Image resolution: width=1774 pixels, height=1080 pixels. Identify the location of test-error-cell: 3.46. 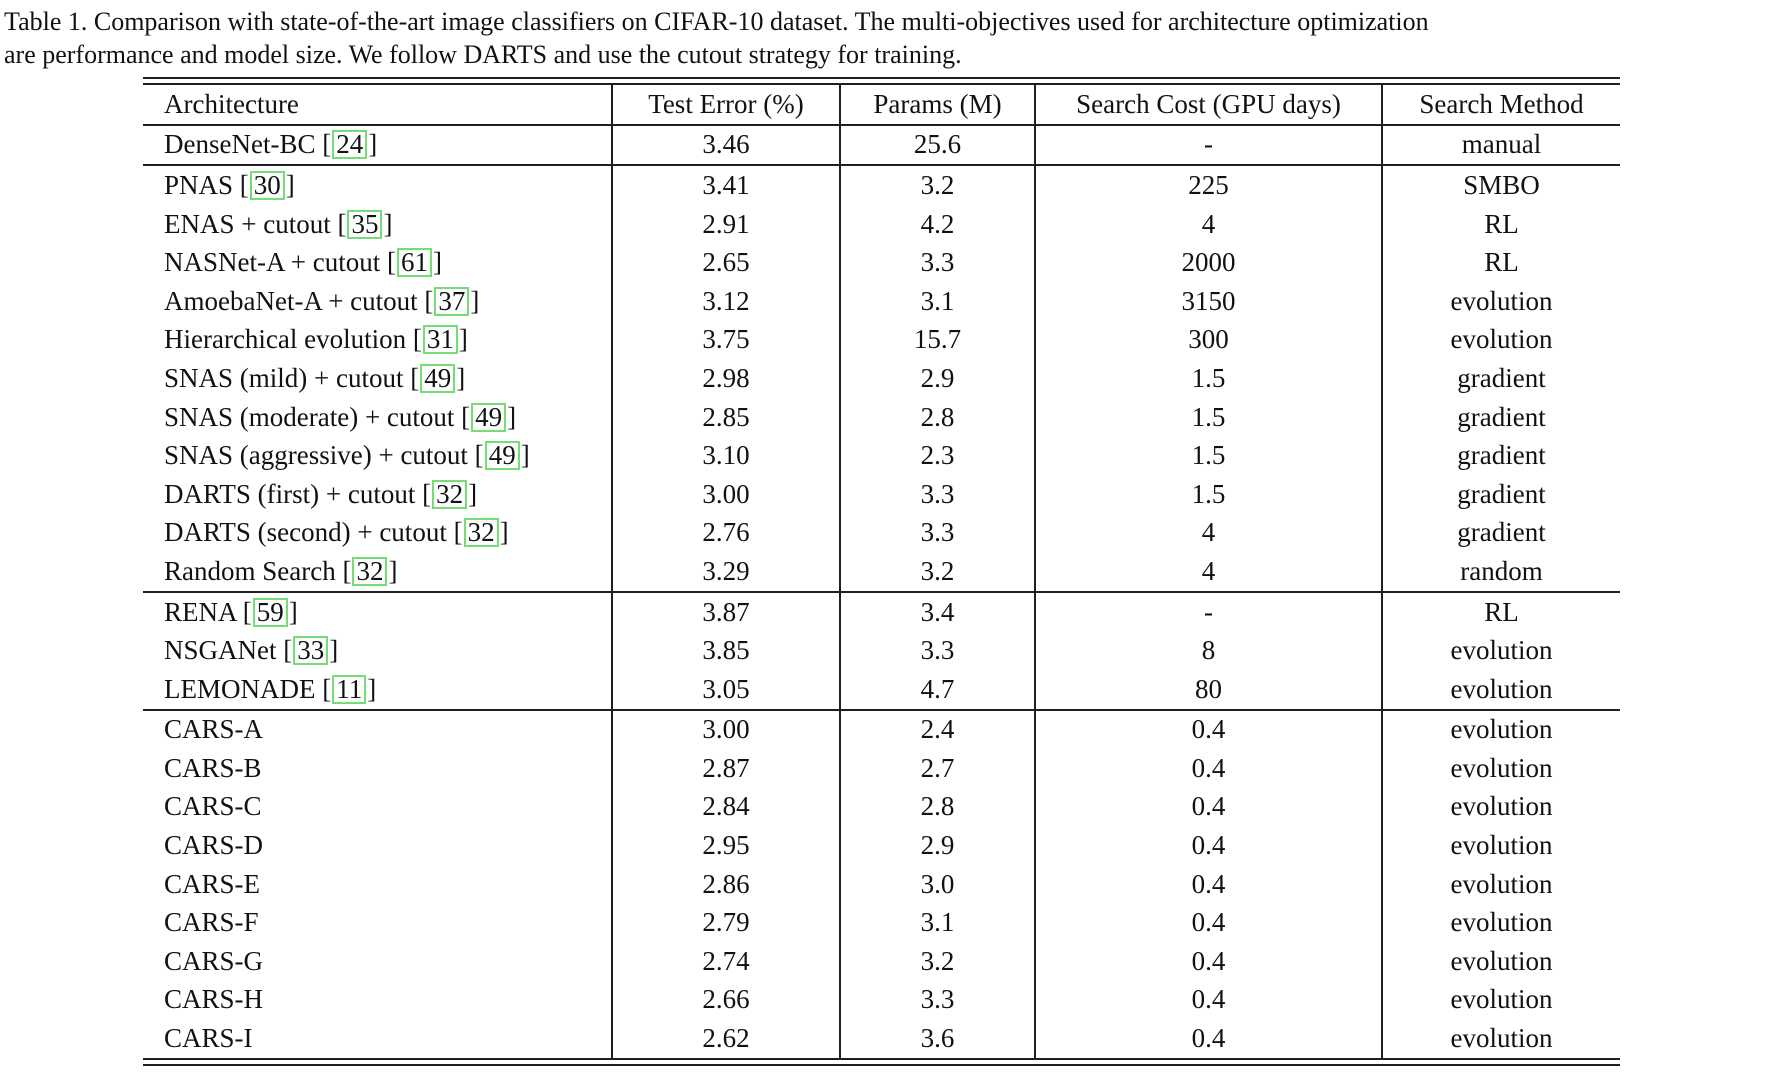
(725, 145).